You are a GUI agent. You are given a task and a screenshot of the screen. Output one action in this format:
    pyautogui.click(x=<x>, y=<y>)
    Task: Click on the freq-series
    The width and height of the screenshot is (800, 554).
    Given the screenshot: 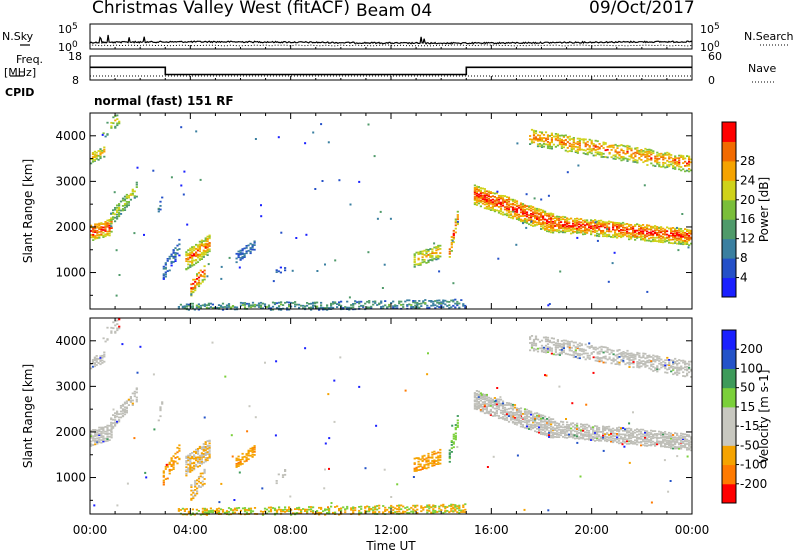 What is the action you would take?
    pyautogui.click(x=391, y=71)
    